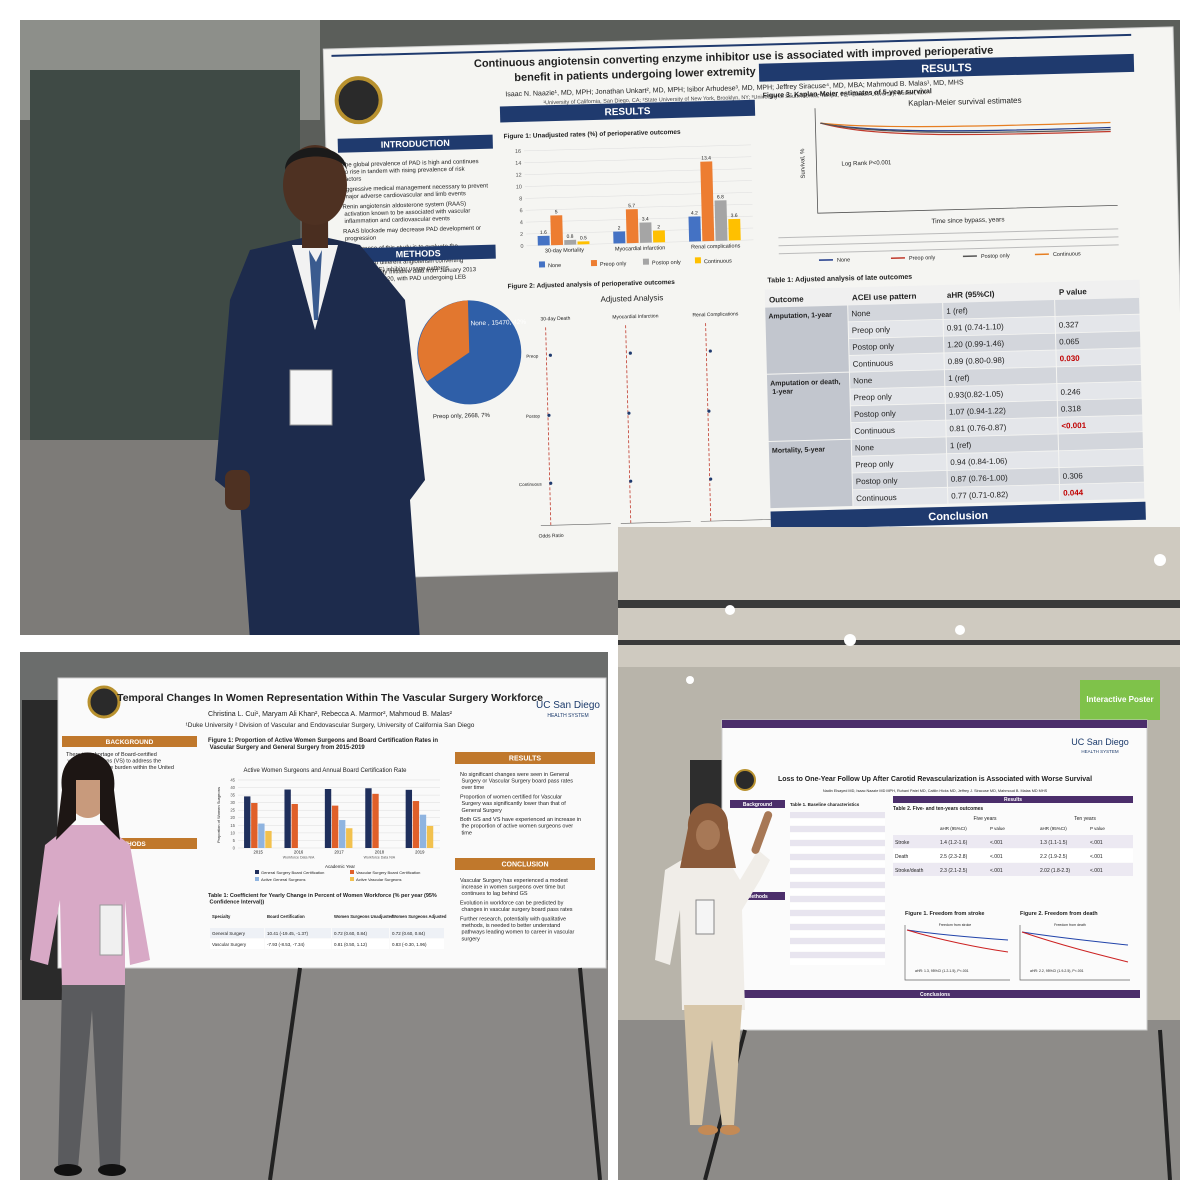 The height and width of the screenshot is (1200, 1200). I want to click on axis-label: Odds Ratio, so click(551, 536).